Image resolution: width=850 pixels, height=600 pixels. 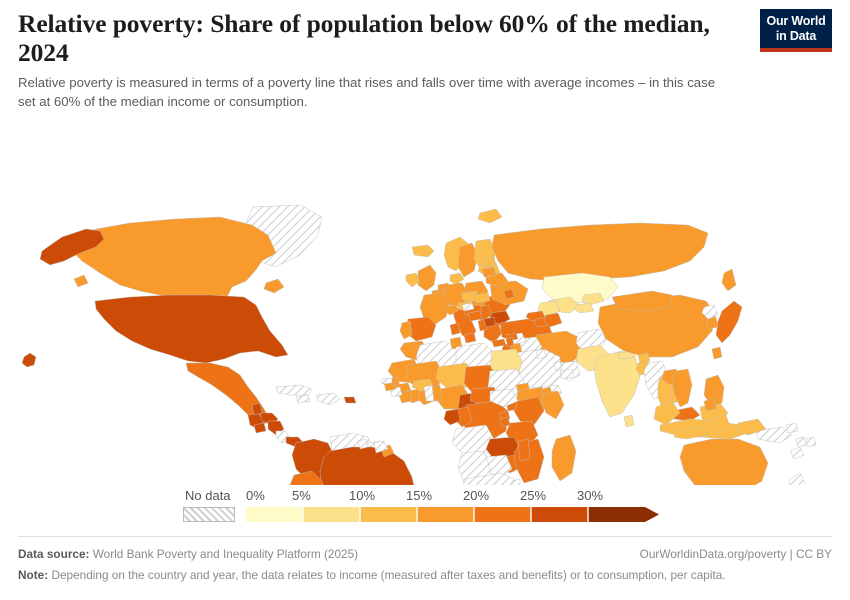 I want to click on country-fiji, so click(x=811, y=442).